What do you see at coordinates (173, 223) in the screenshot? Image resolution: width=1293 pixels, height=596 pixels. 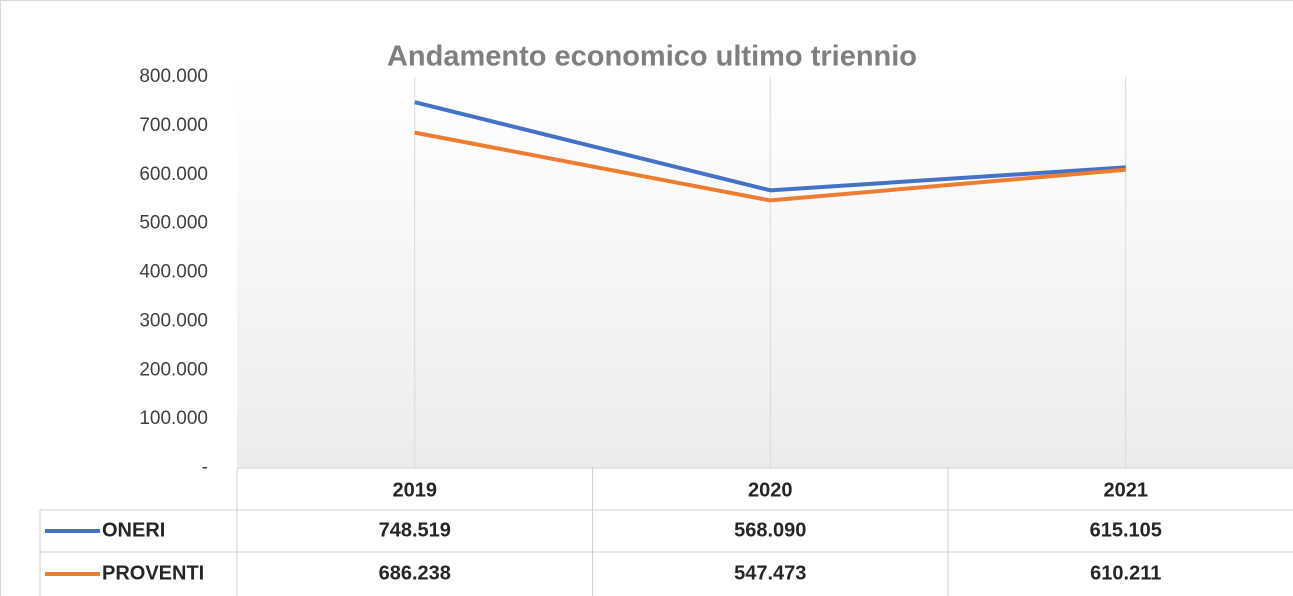 I see `y-tick-label: 500.000` at bounding box center [173, 223].